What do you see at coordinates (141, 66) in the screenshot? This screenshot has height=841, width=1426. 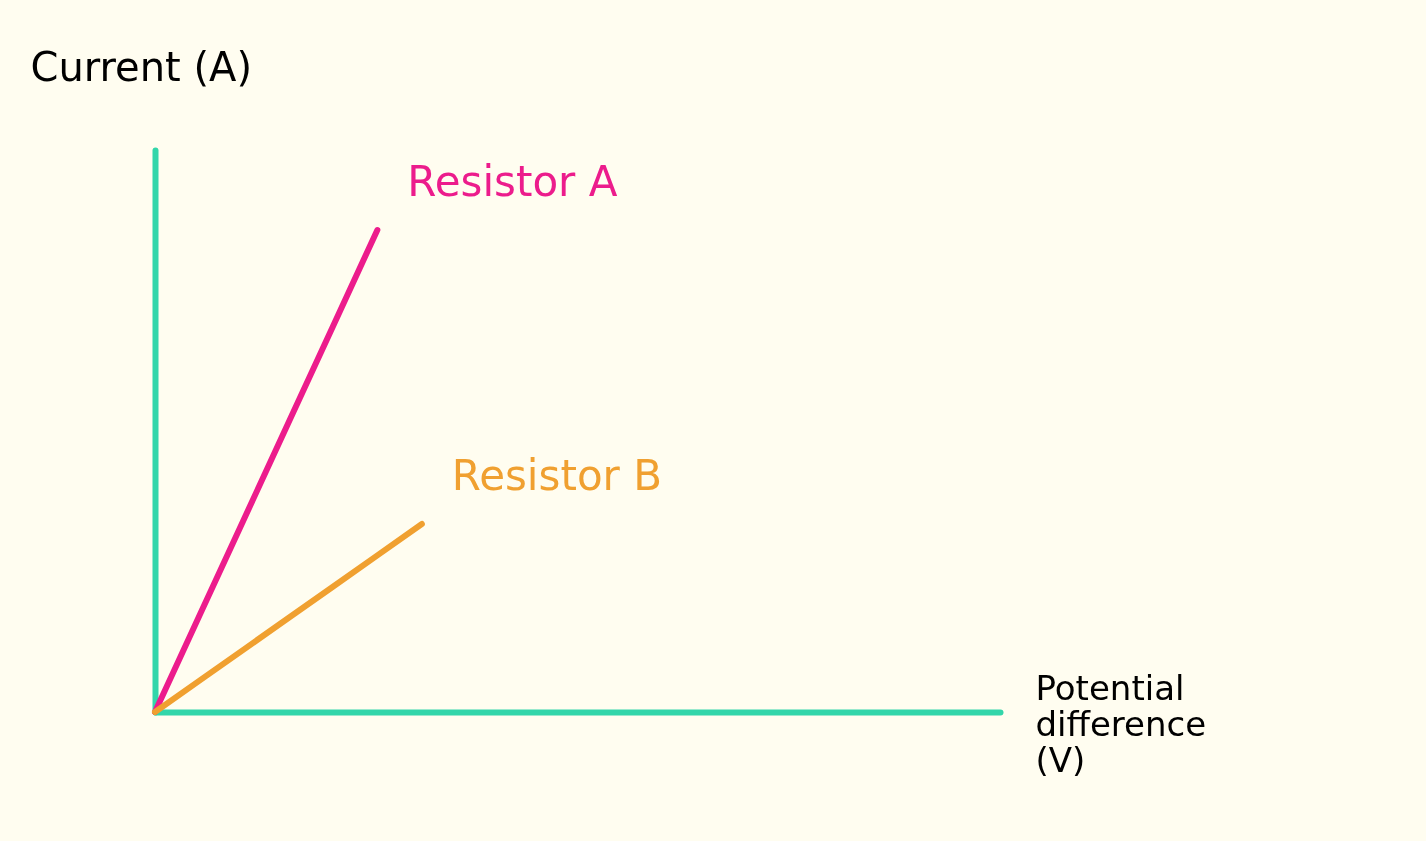 I see `y-axis-title: Current (A)` at bounding box center [141, 66].